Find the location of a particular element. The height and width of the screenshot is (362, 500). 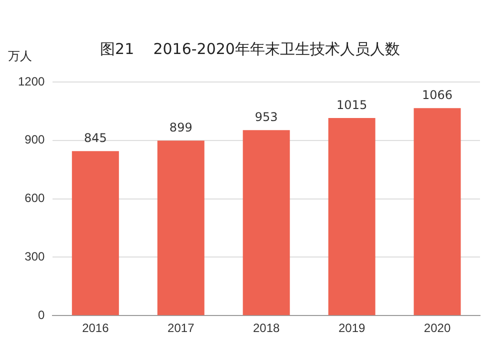

chart-title: 图21 2016-2020年年末卫生技术人员人数 is located at coordinates (250, 49).